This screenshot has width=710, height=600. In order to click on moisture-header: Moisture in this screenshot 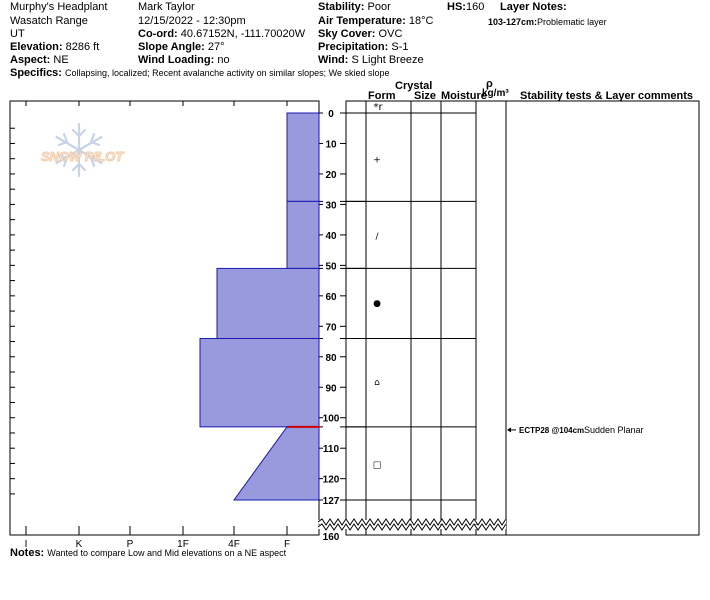, I will do `click(464, 96)`.